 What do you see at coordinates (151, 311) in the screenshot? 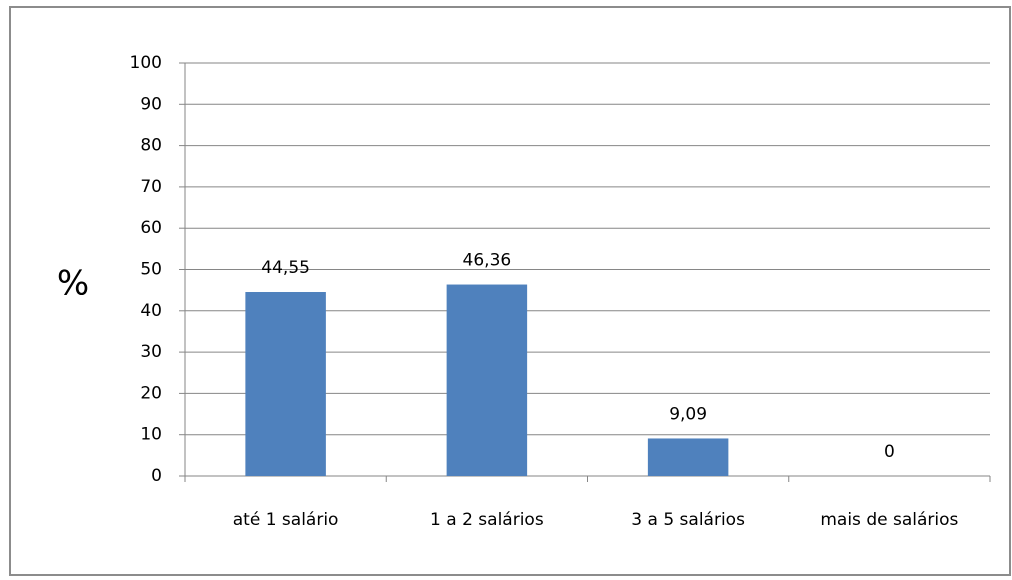
I see `y-tick-label: 40` at bounding box center [151, 311].